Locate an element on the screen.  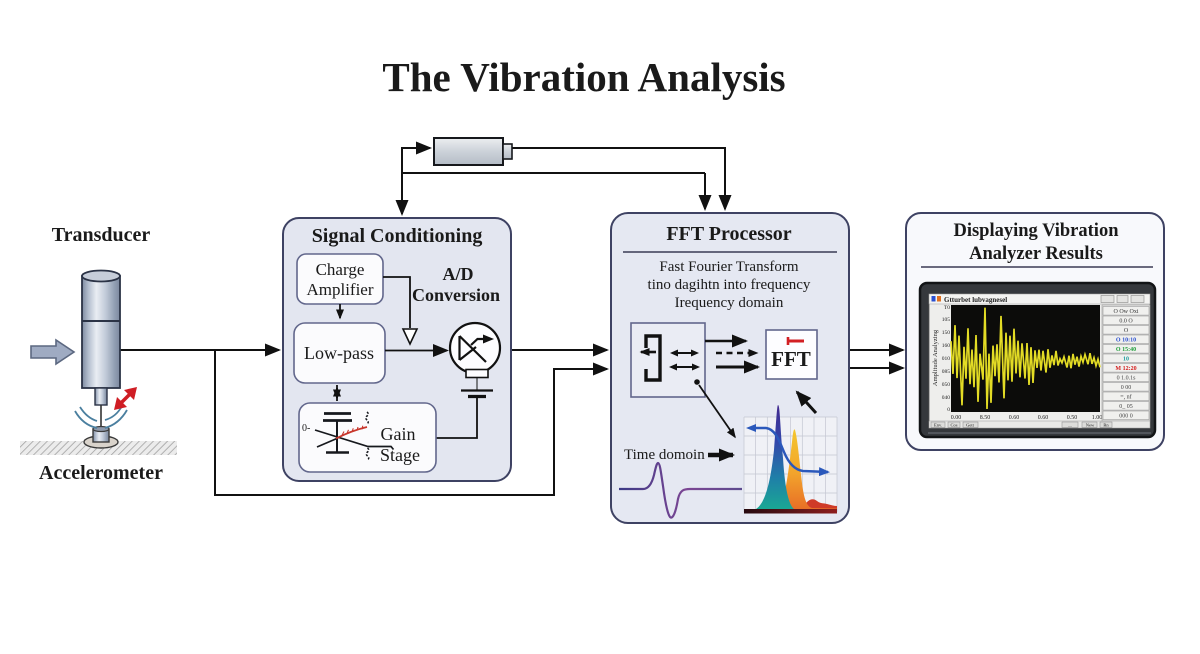
svg-text: Transducer is located at coordinates (101, 235).